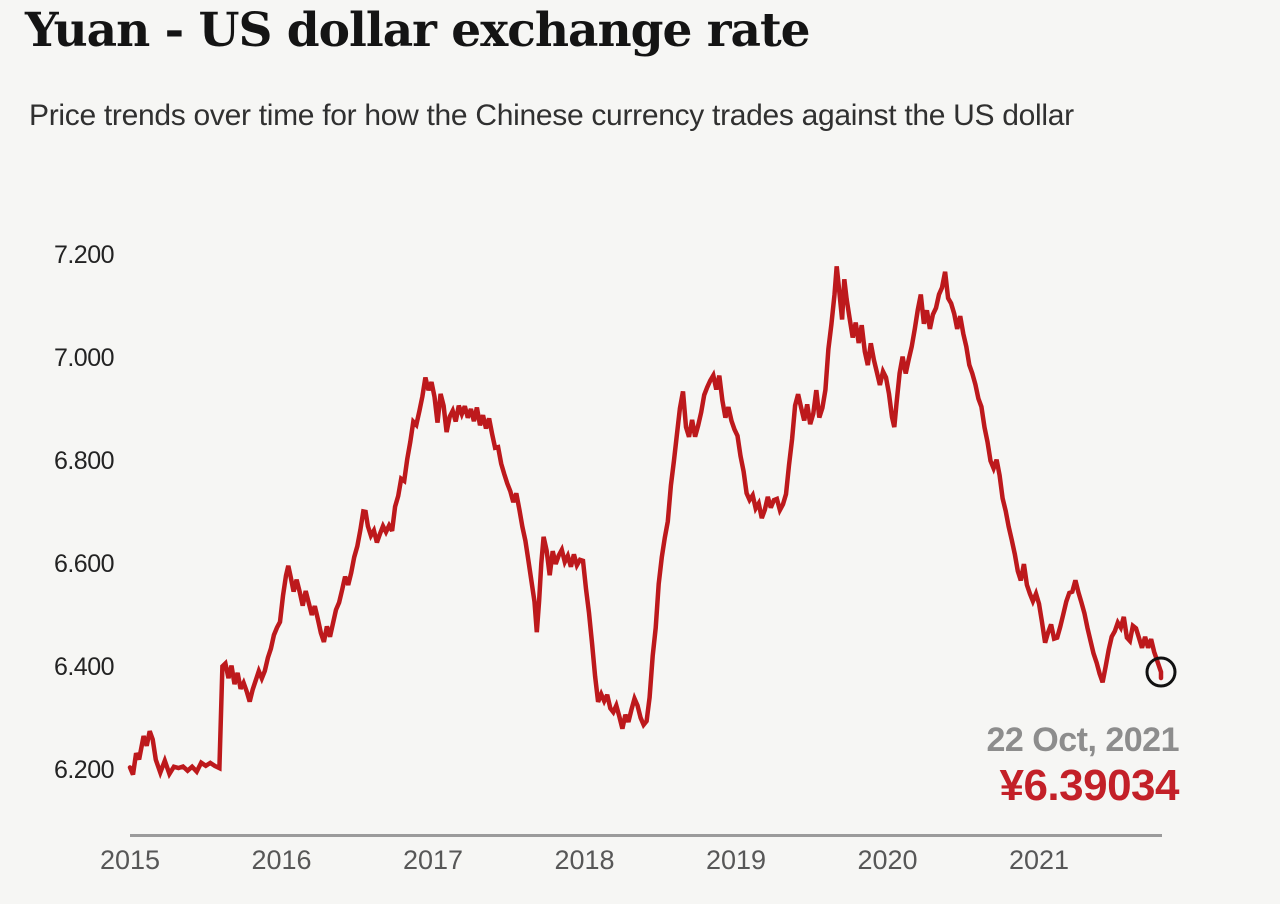 This screenshot has height=904, width=1280. Describe the element at coordinates (1039, 860) in the screenshot. I see `x-axis-tick-label: 2021` at that location.